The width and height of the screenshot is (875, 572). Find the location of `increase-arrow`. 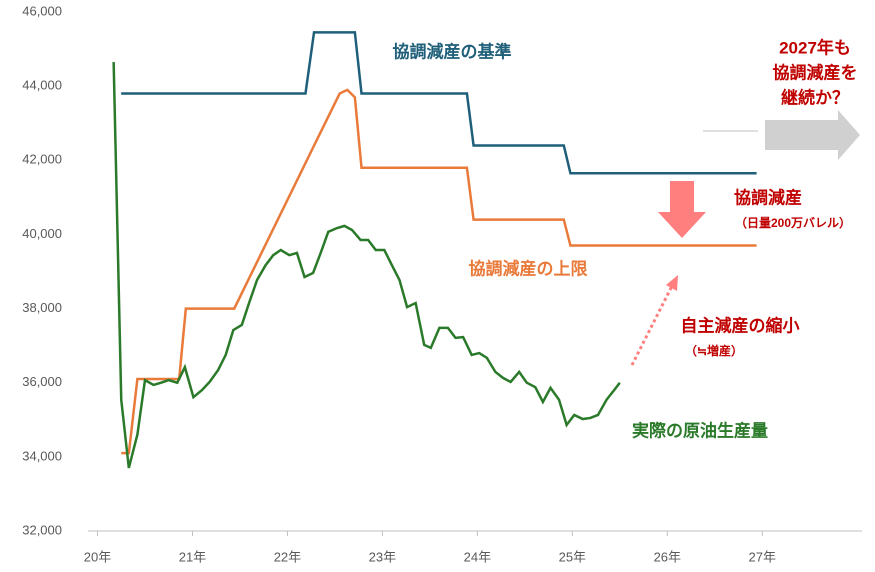

increase-arrow is located at coordinates (652, 325).